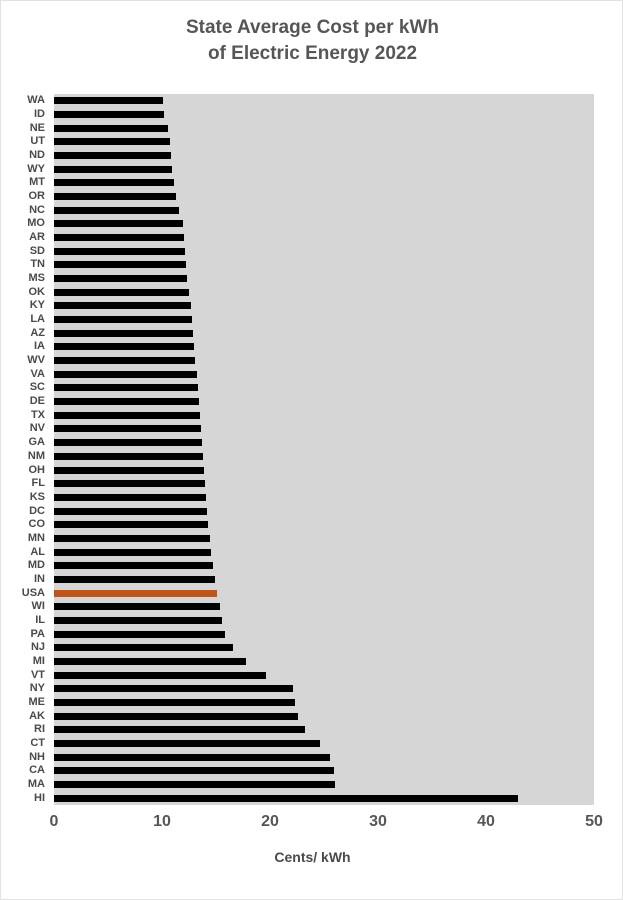 The image size is (623, 900). Describe the element at coordinates (37, 373) in the screenshot. I see `y-axis-label-va: VA` at that location.